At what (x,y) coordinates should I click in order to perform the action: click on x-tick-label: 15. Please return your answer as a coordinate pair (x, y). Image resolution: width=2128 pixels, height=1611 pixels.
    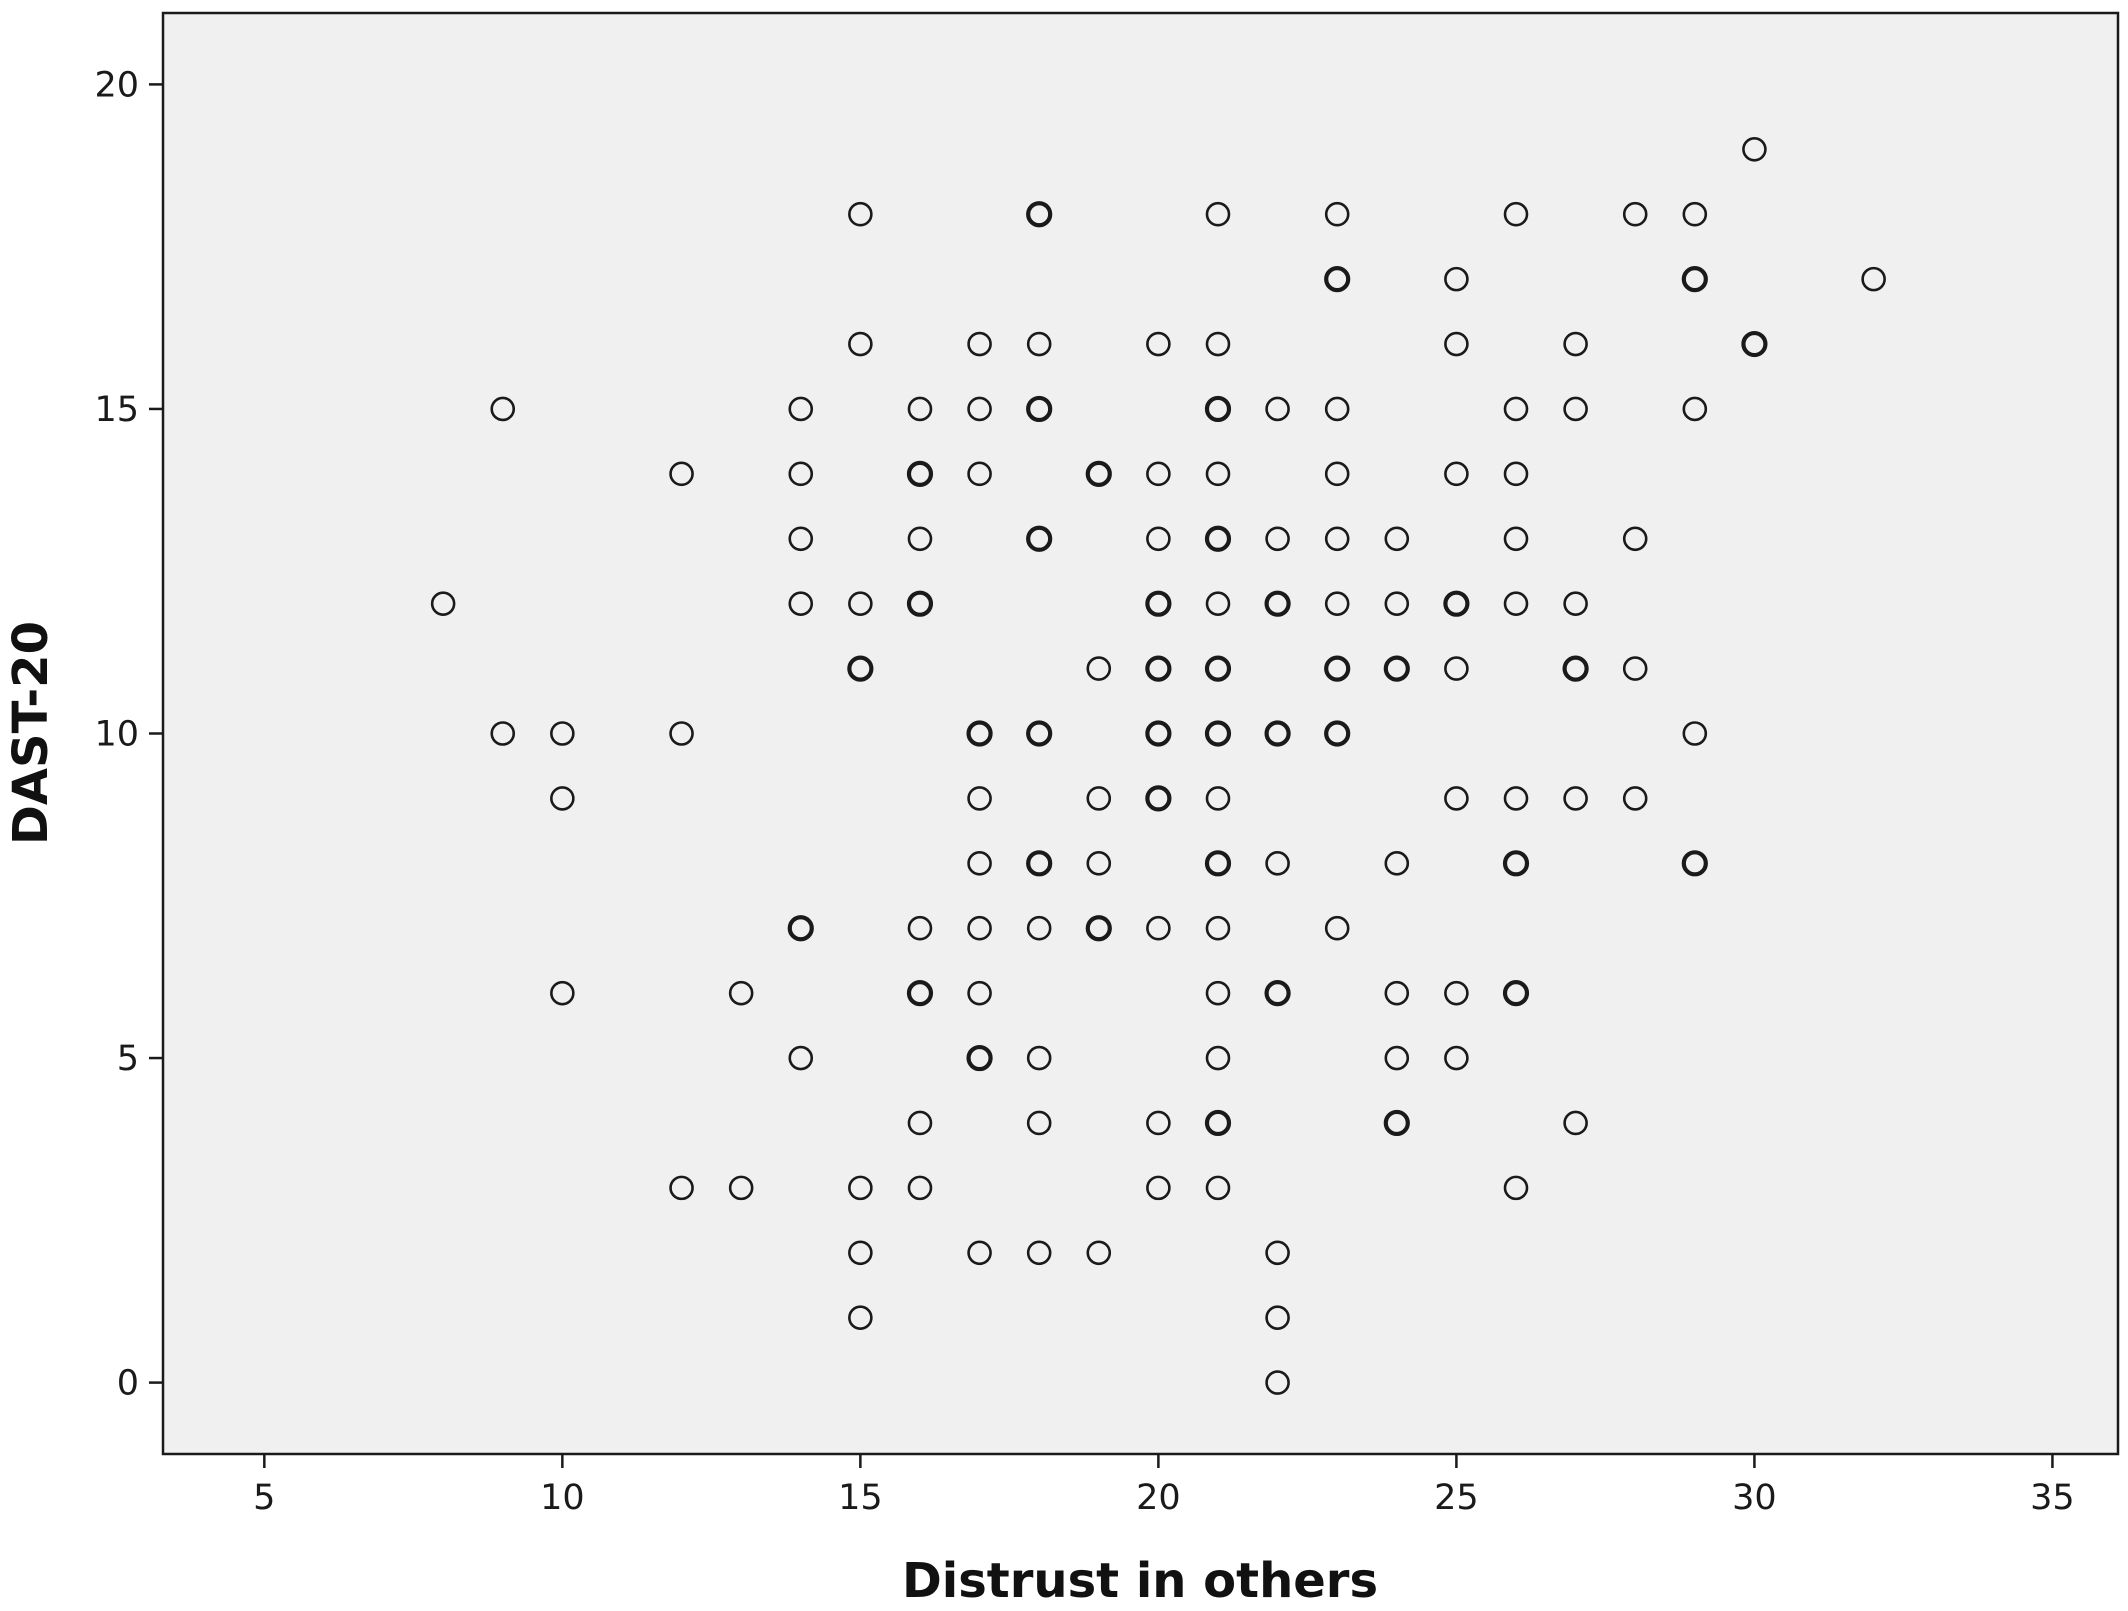
    Looking at the image, I should click on (860, 1498).